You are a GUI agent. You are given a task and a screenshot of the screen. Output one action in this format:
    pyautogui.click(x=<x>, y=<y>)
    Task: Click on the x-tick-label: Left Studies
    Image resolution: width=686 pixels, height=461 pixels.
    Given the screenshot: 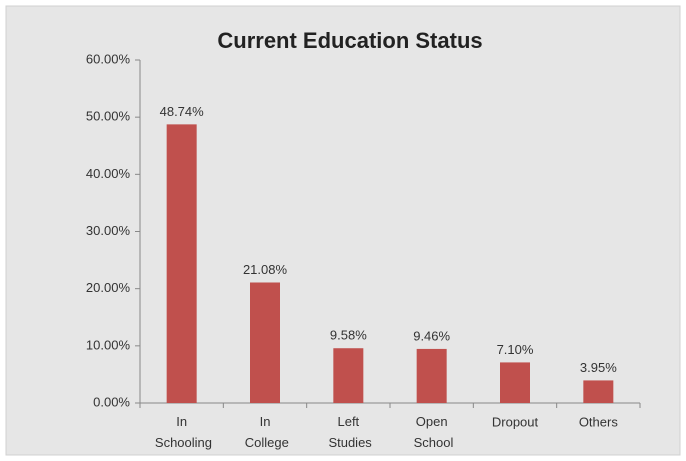 What is the action you would take?
    pyautogui.click(x=348, y=432)
    